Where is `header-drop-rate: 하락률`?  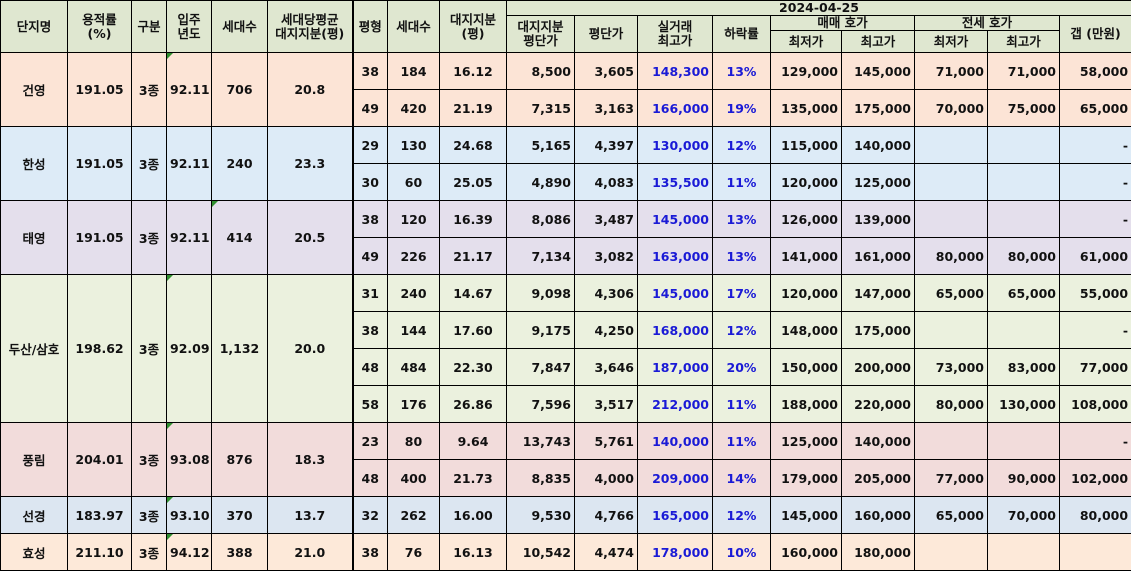
header-drop-rate: 하락률 is located at coordinates (741, 34).